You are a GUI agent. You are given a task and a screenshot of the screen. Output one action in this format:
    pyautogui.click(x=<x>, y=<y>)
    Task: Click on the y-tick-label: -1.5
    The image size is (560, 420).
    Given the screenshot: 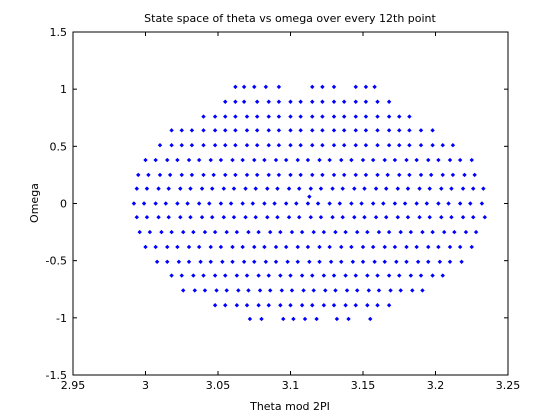 What is the action you would take?
    pyautogui.click(x=56, y=375)
    